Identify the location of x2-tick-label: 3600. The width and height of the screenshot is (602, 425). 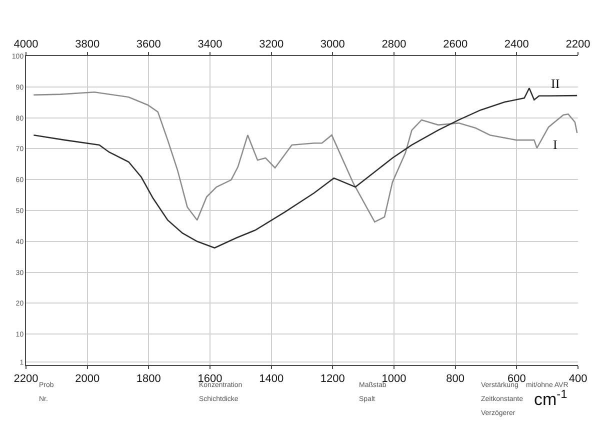
(148, 44).